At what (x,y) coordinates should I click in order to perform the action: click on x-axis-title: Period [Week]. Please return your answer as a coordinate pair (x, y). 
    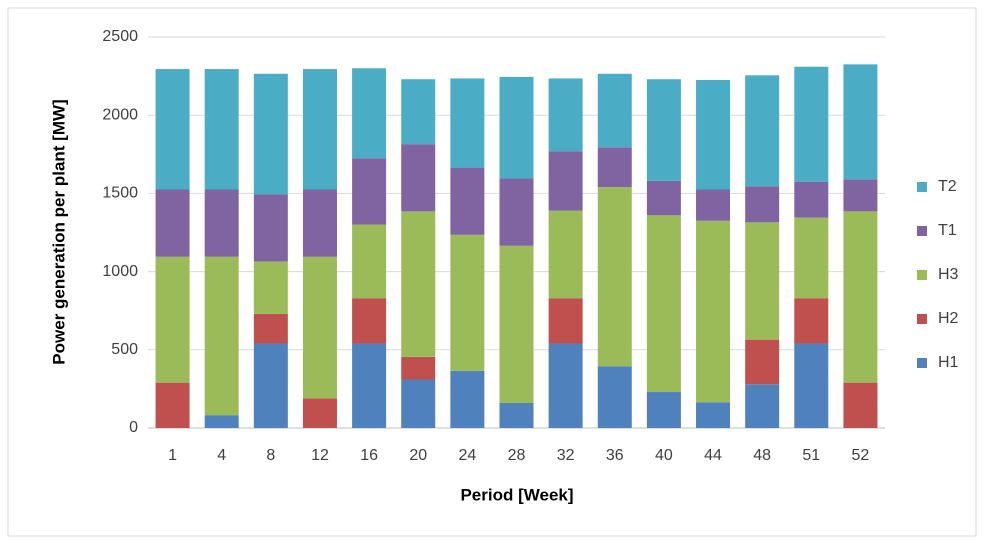
    Looking at the image, I should click on (516, 494).